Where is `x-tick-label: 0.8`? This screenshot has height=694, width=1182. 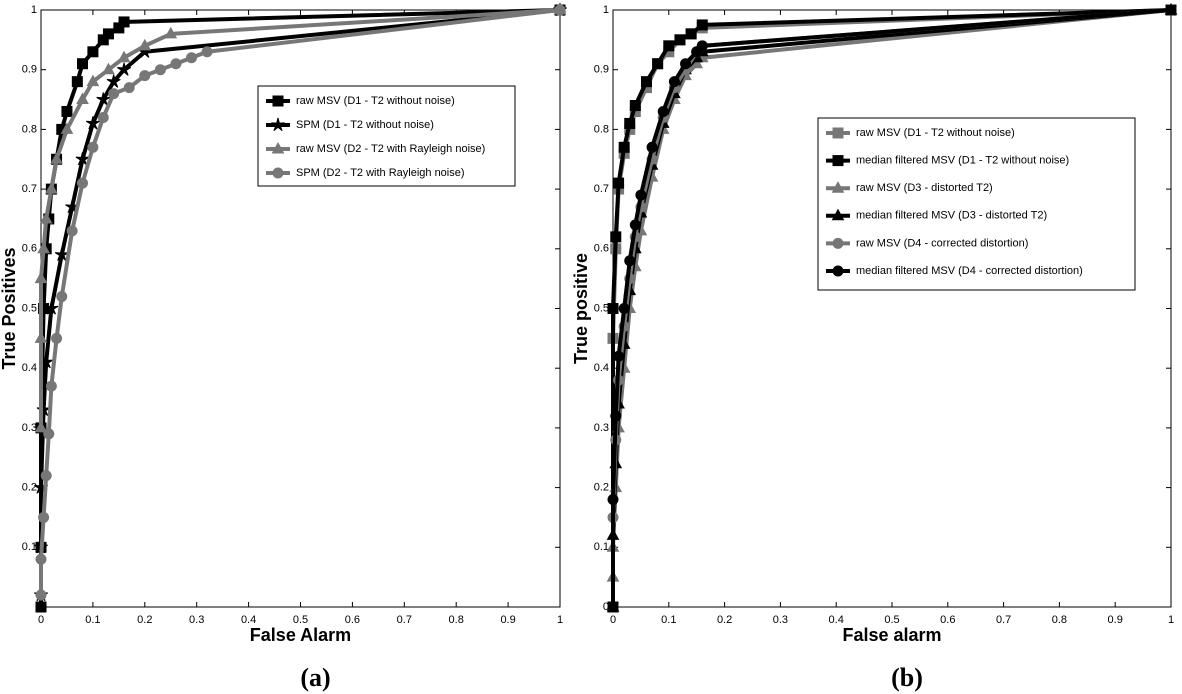
x-tick-label: 0.8 is located at coordinates (456, 620).